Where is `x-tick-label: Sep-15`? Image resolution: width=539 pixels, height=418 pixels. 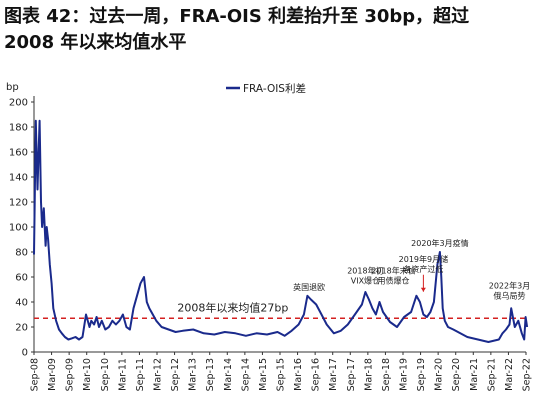 x-tick-label: Sep-15 is located at coordinates (281, 374).